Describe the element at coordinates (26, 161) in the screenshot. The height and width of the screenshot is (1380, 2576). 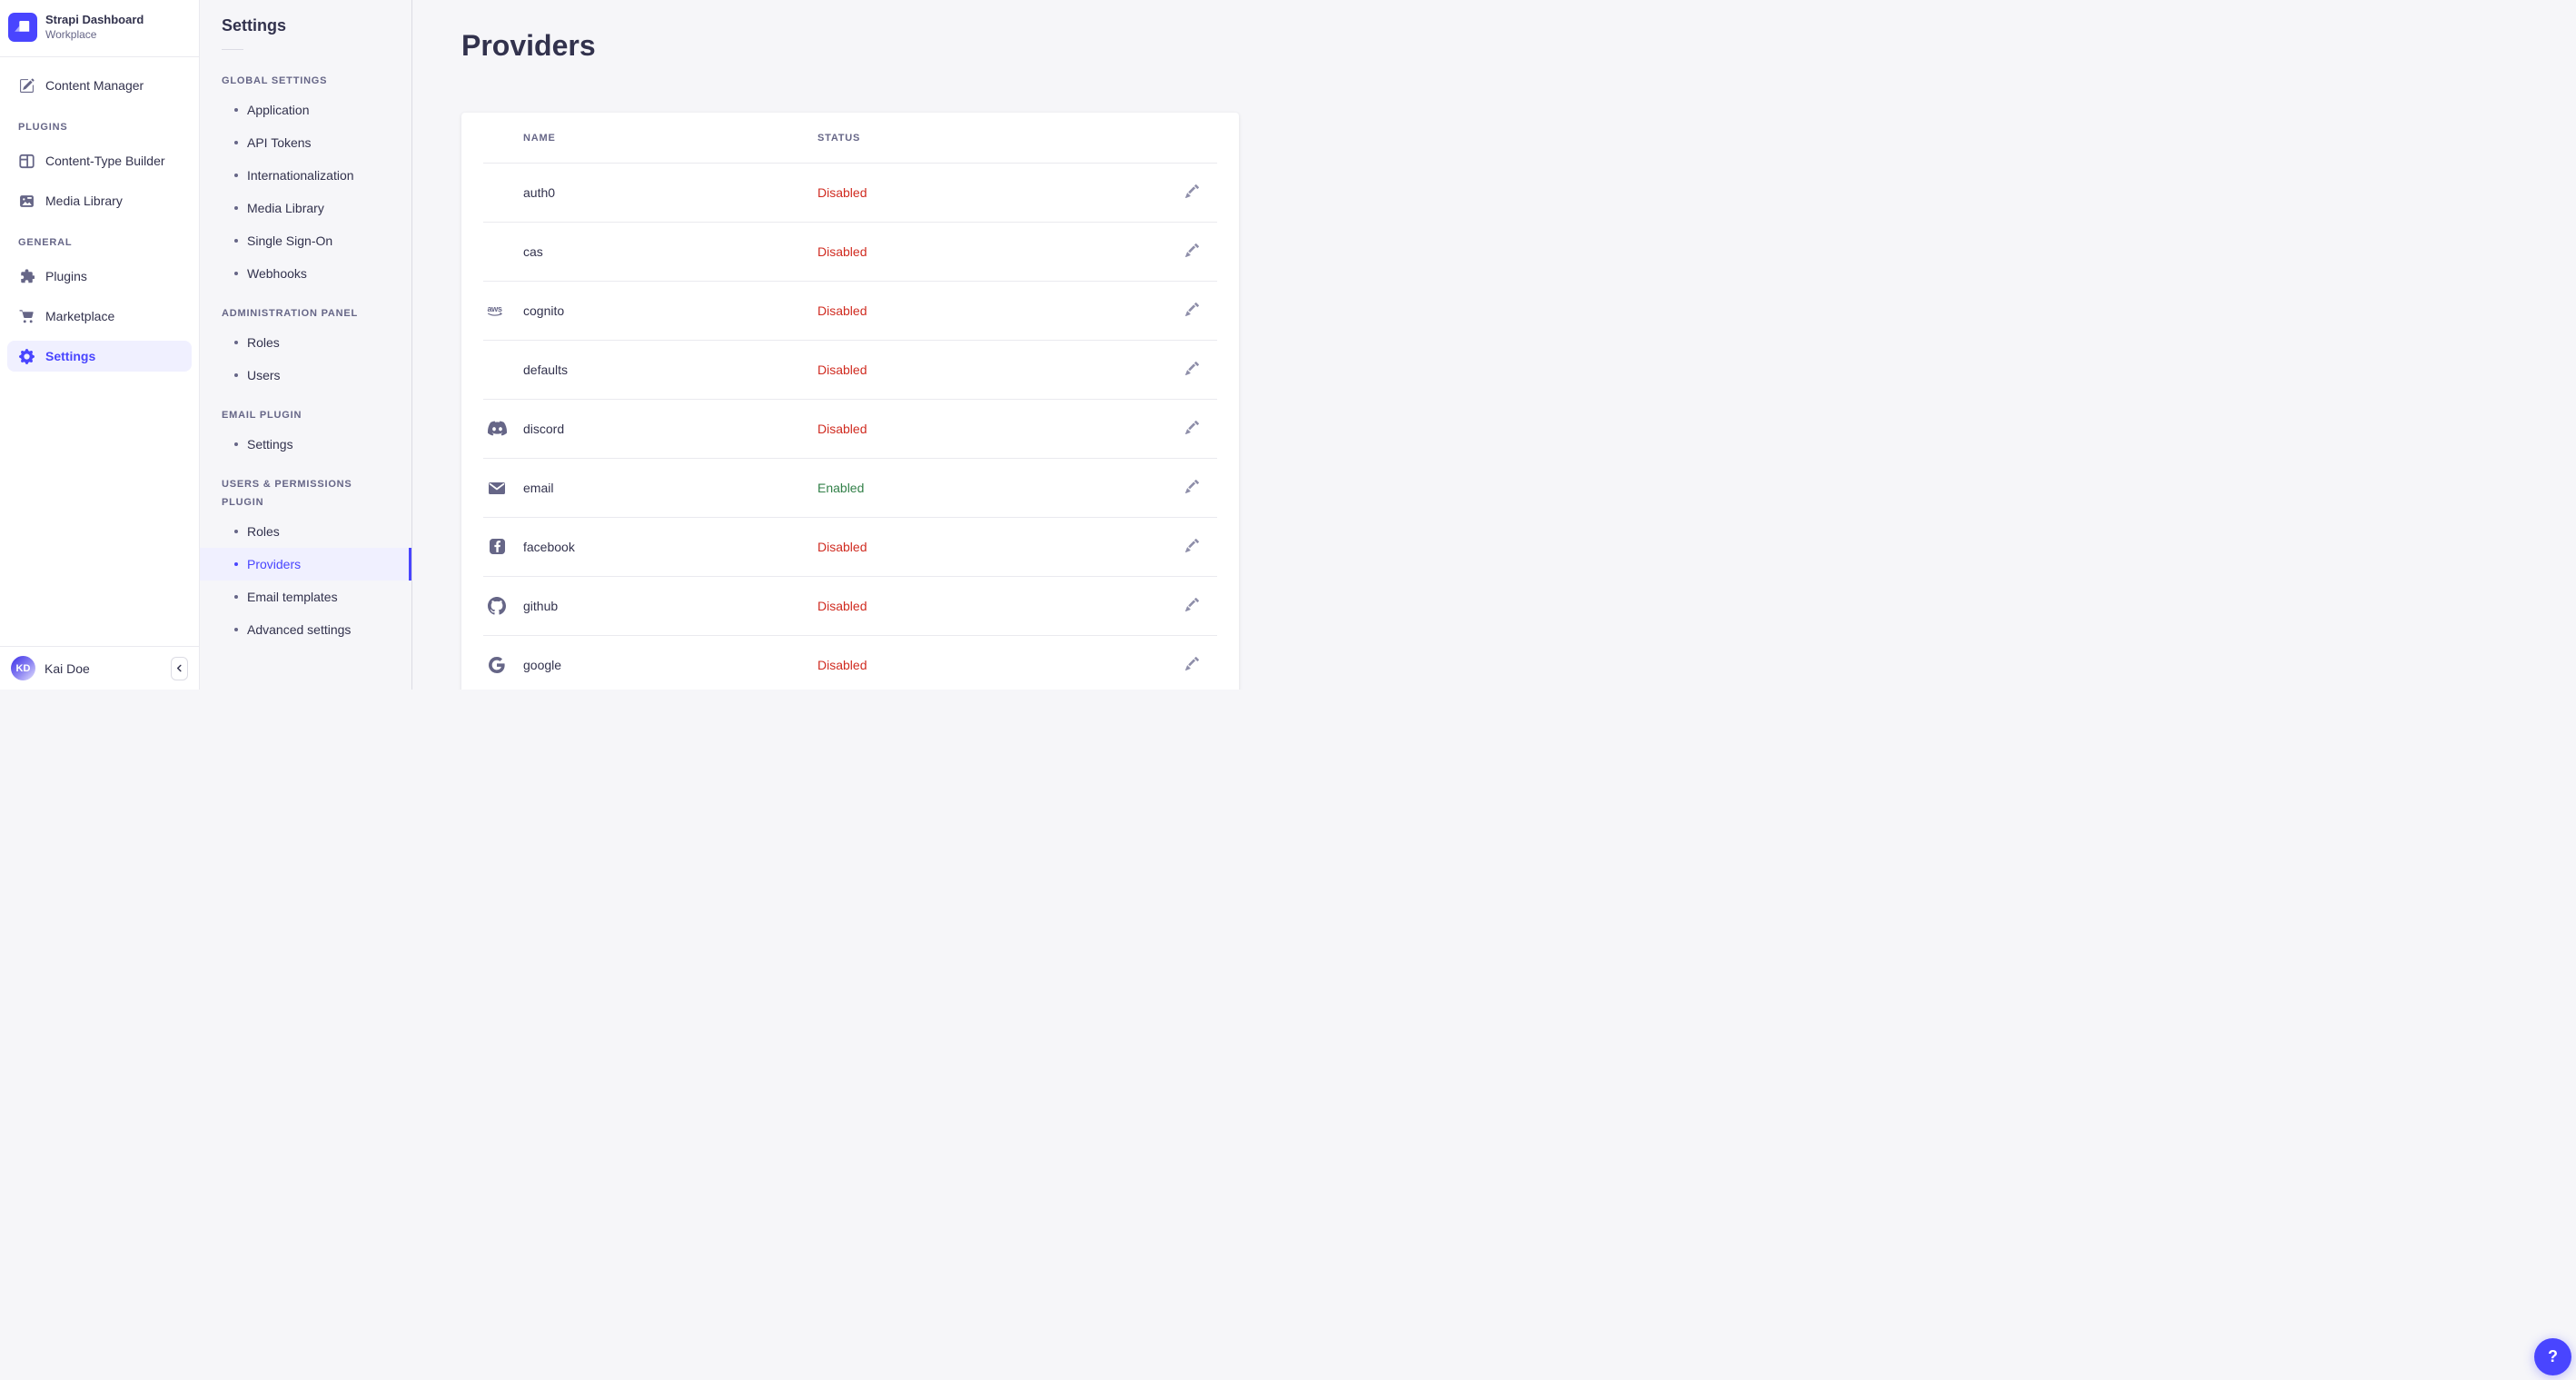
I see `layout-icon` at that location.